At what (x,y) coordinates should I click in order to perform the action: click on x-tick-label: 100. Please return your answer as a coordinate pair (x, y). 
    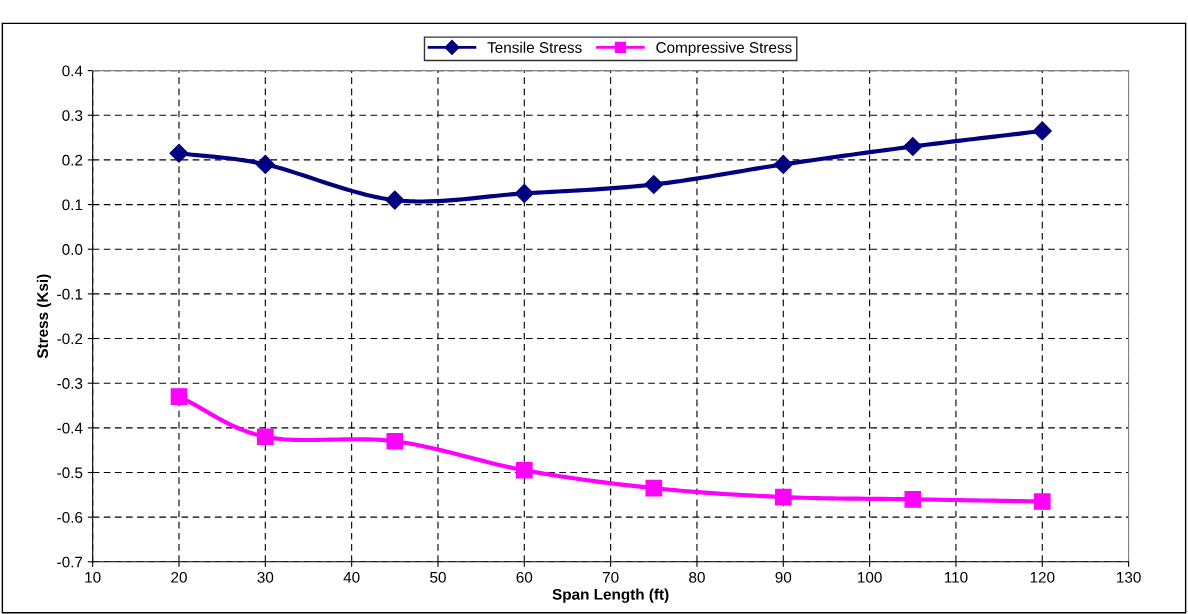
    Looking at the image, I should click on (870, 577).